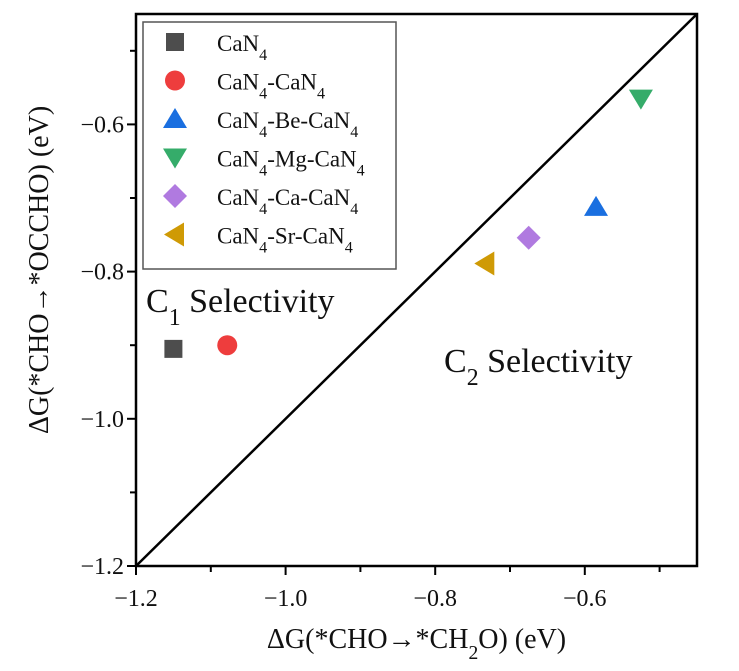 The image size is (739, 671). What do you see at coordinates (287, 201) in the screenshot?
I see `legend-label-can4-ca-can4: CaN4-Ca-CaN4` at bounding box center [287, 201].